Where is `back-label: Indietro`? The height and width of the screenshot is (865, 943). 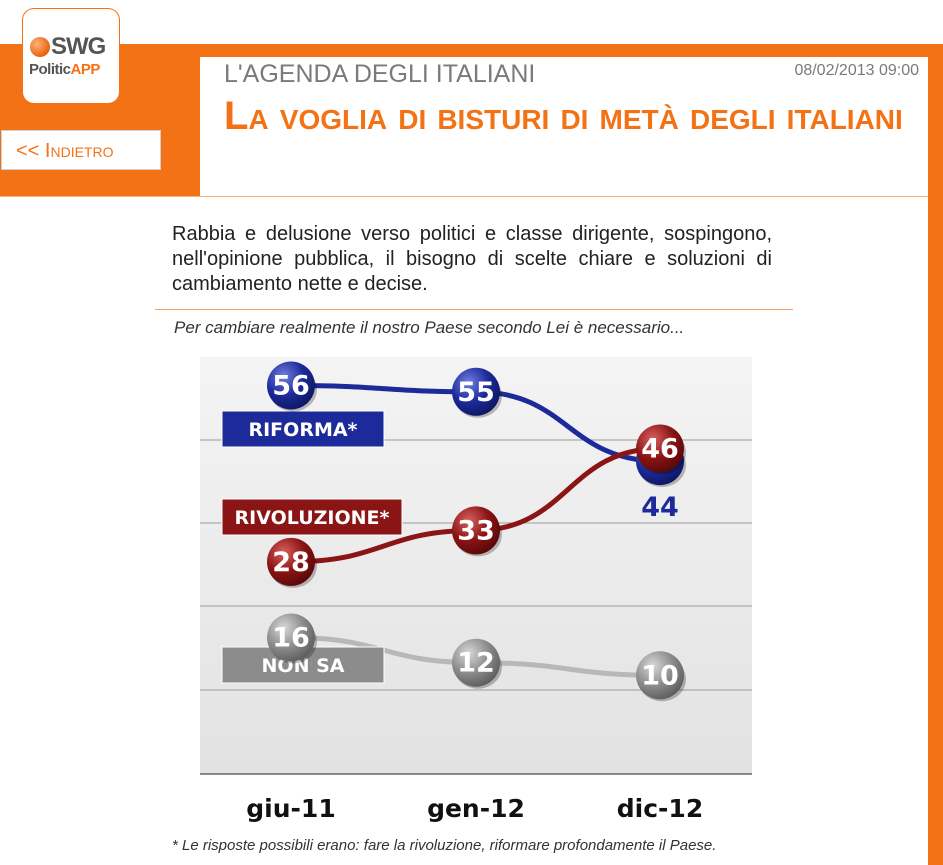
back-label: Indietro is located at coordinates (79, 151).